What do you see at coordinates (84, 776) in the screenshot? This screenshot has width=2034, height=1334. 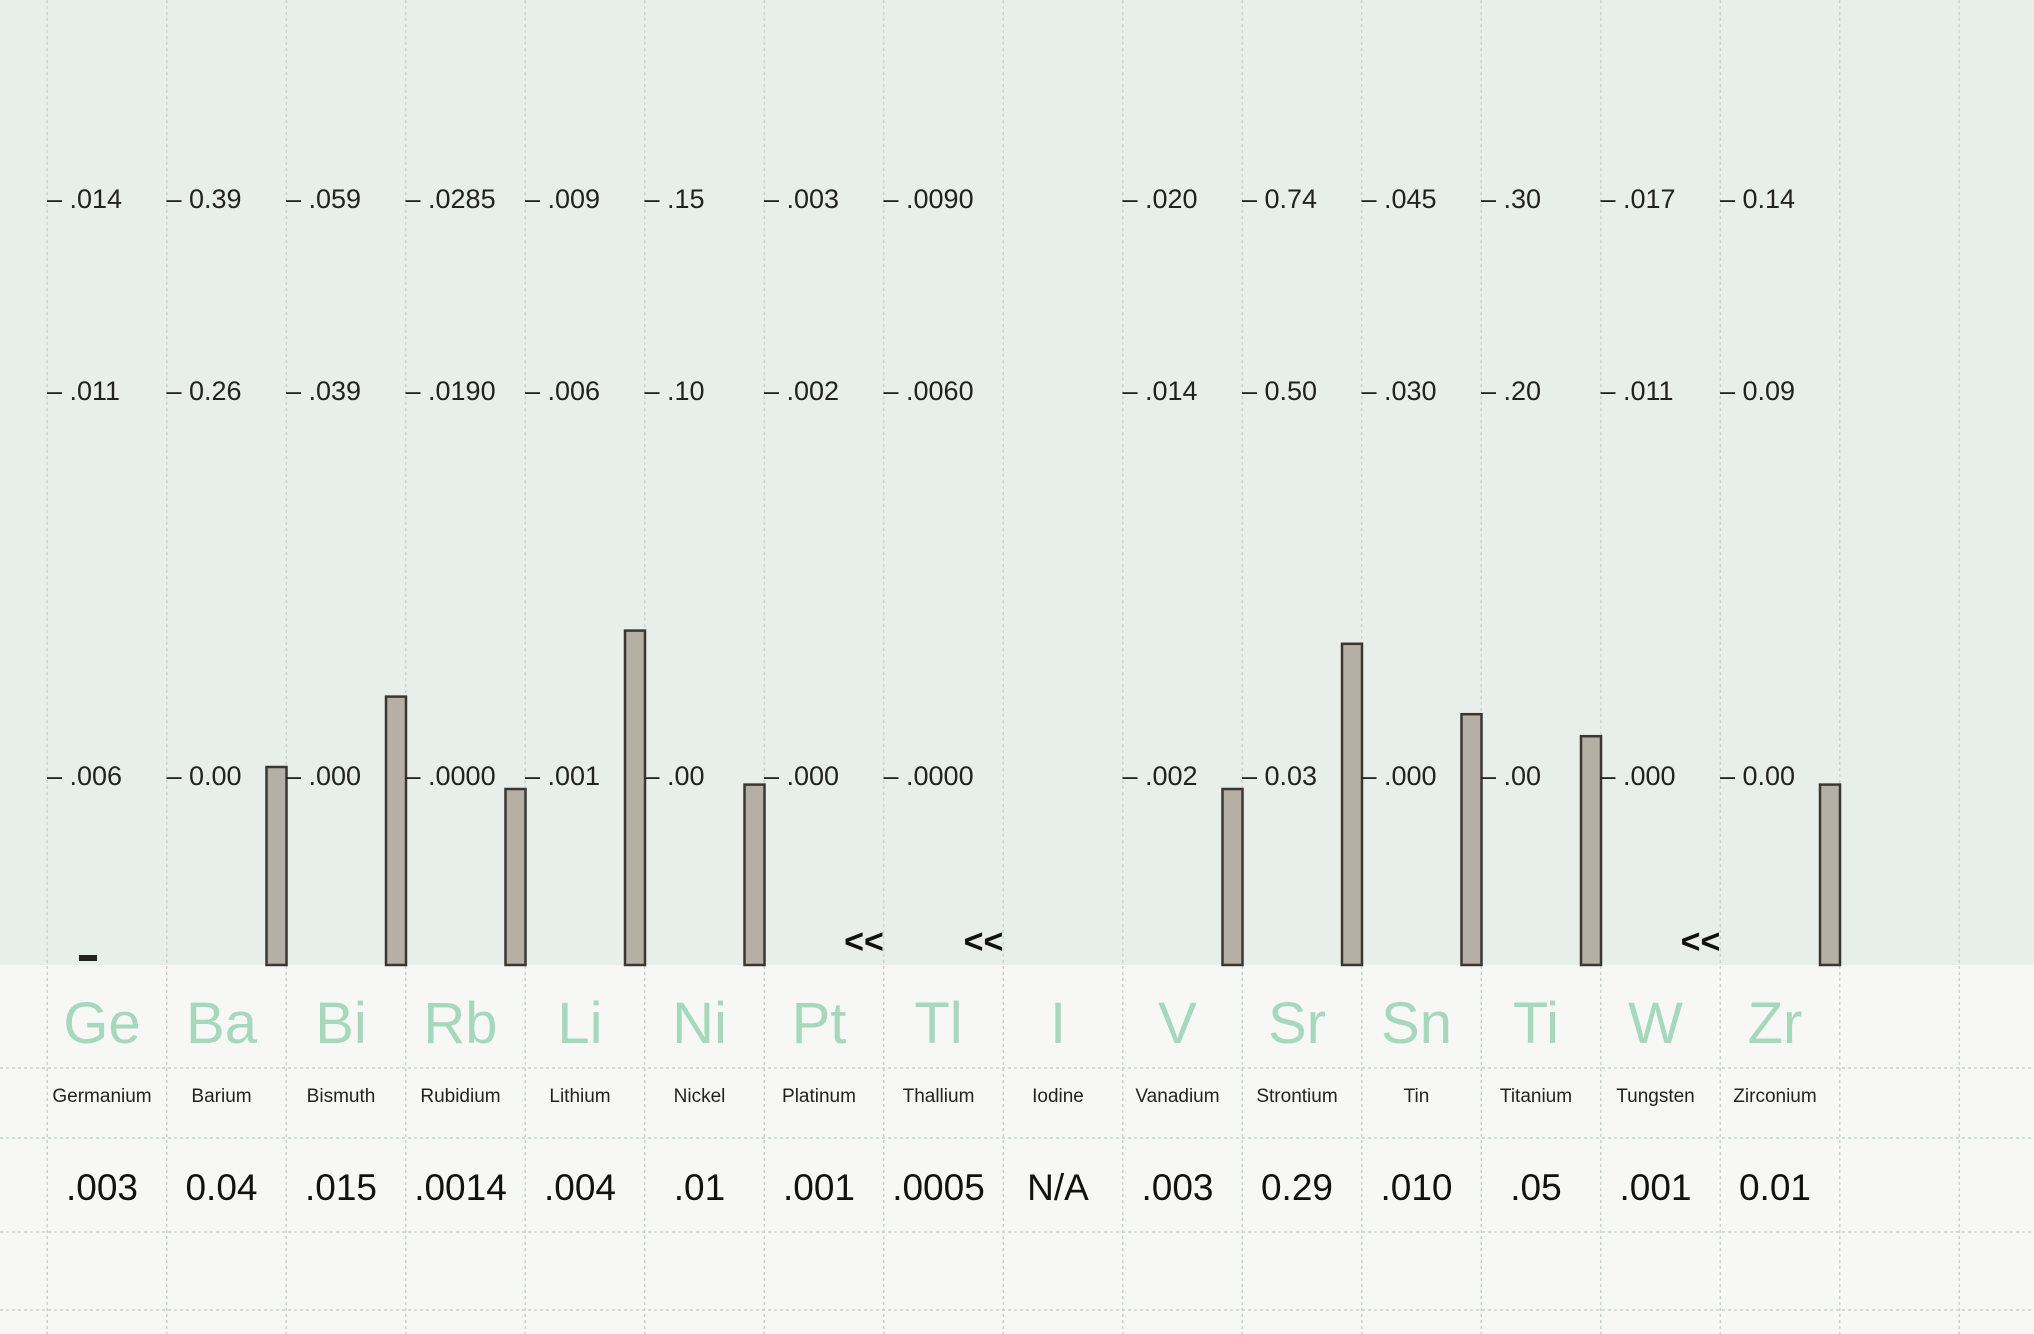 I see `tick-label-ge: – .006` at bounding box center [84, 776].